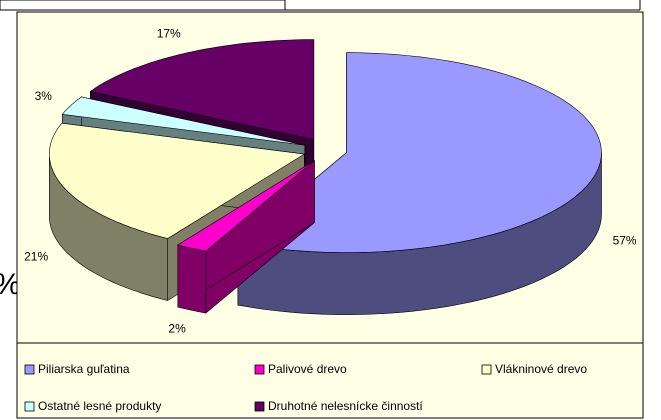  I want to click on legend-label: Piliarska guľatina, so click(84, 369).